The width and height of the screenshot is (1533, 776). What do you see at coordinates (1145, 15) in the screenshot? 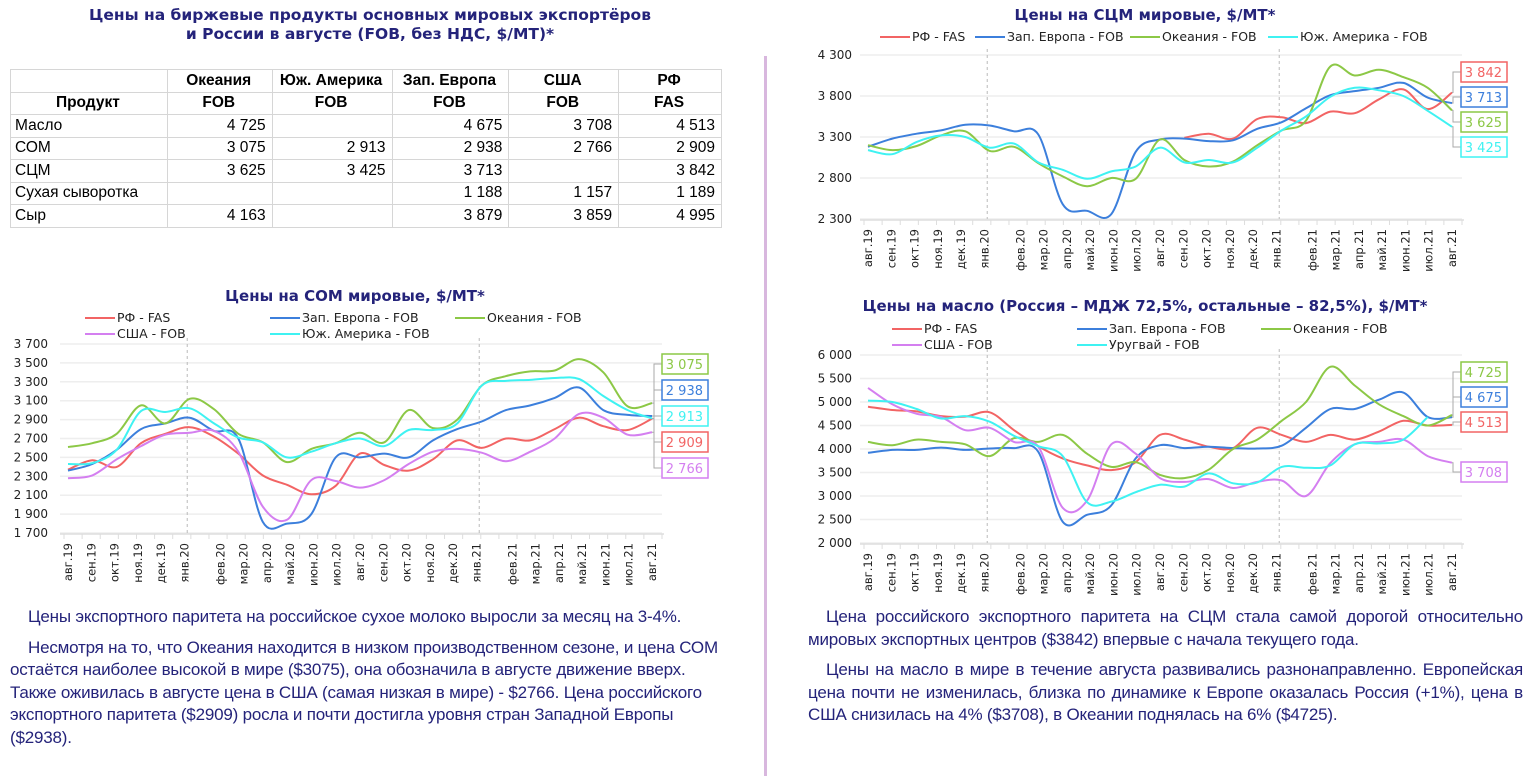
I see `chart-title: Цены на СЦМ мировые, $/MT*` at bounding box center [1145, 15].